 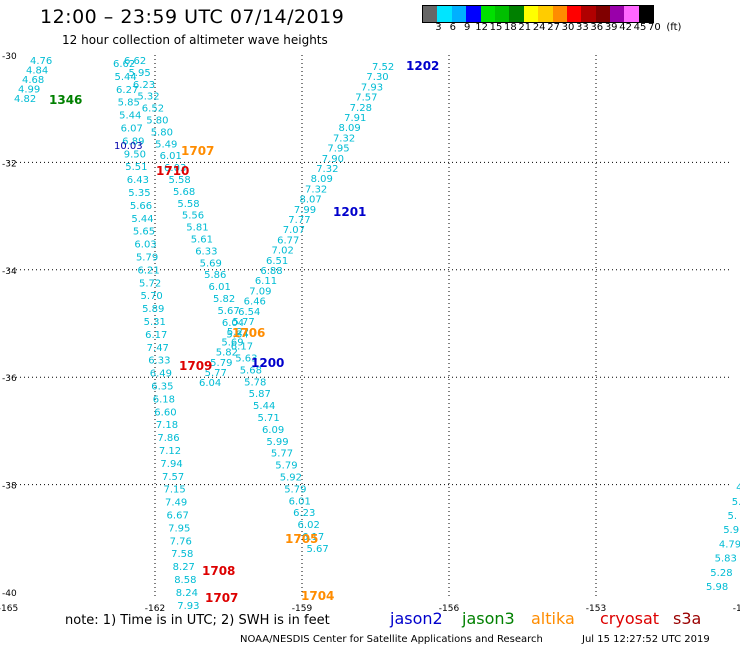 What do you see at coordinates (211, 263) in the screenshot?
I see `wave-height-value: 5.69` at bounding box center [211, 263].